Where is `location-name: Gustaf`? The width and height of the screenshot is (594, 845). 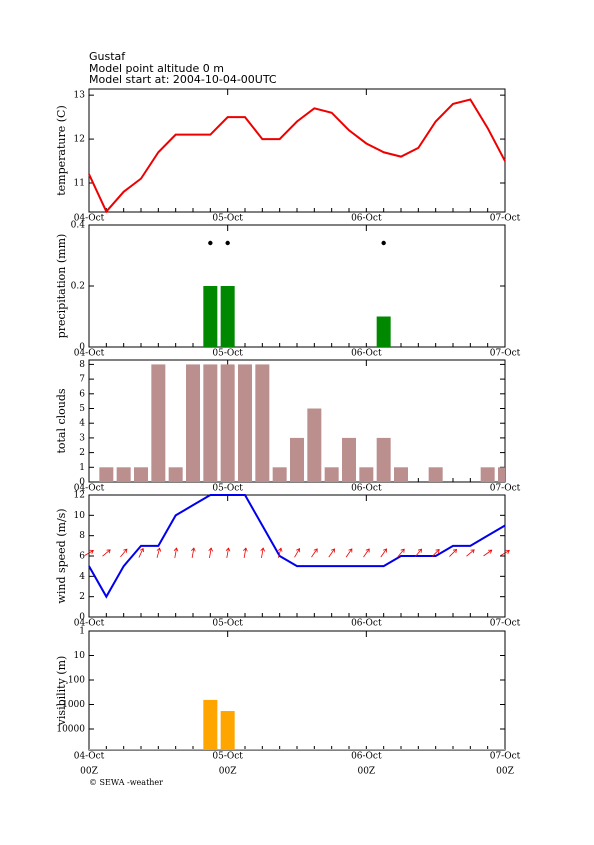 location-name: Gustaf is located at coordinates (107, 56).